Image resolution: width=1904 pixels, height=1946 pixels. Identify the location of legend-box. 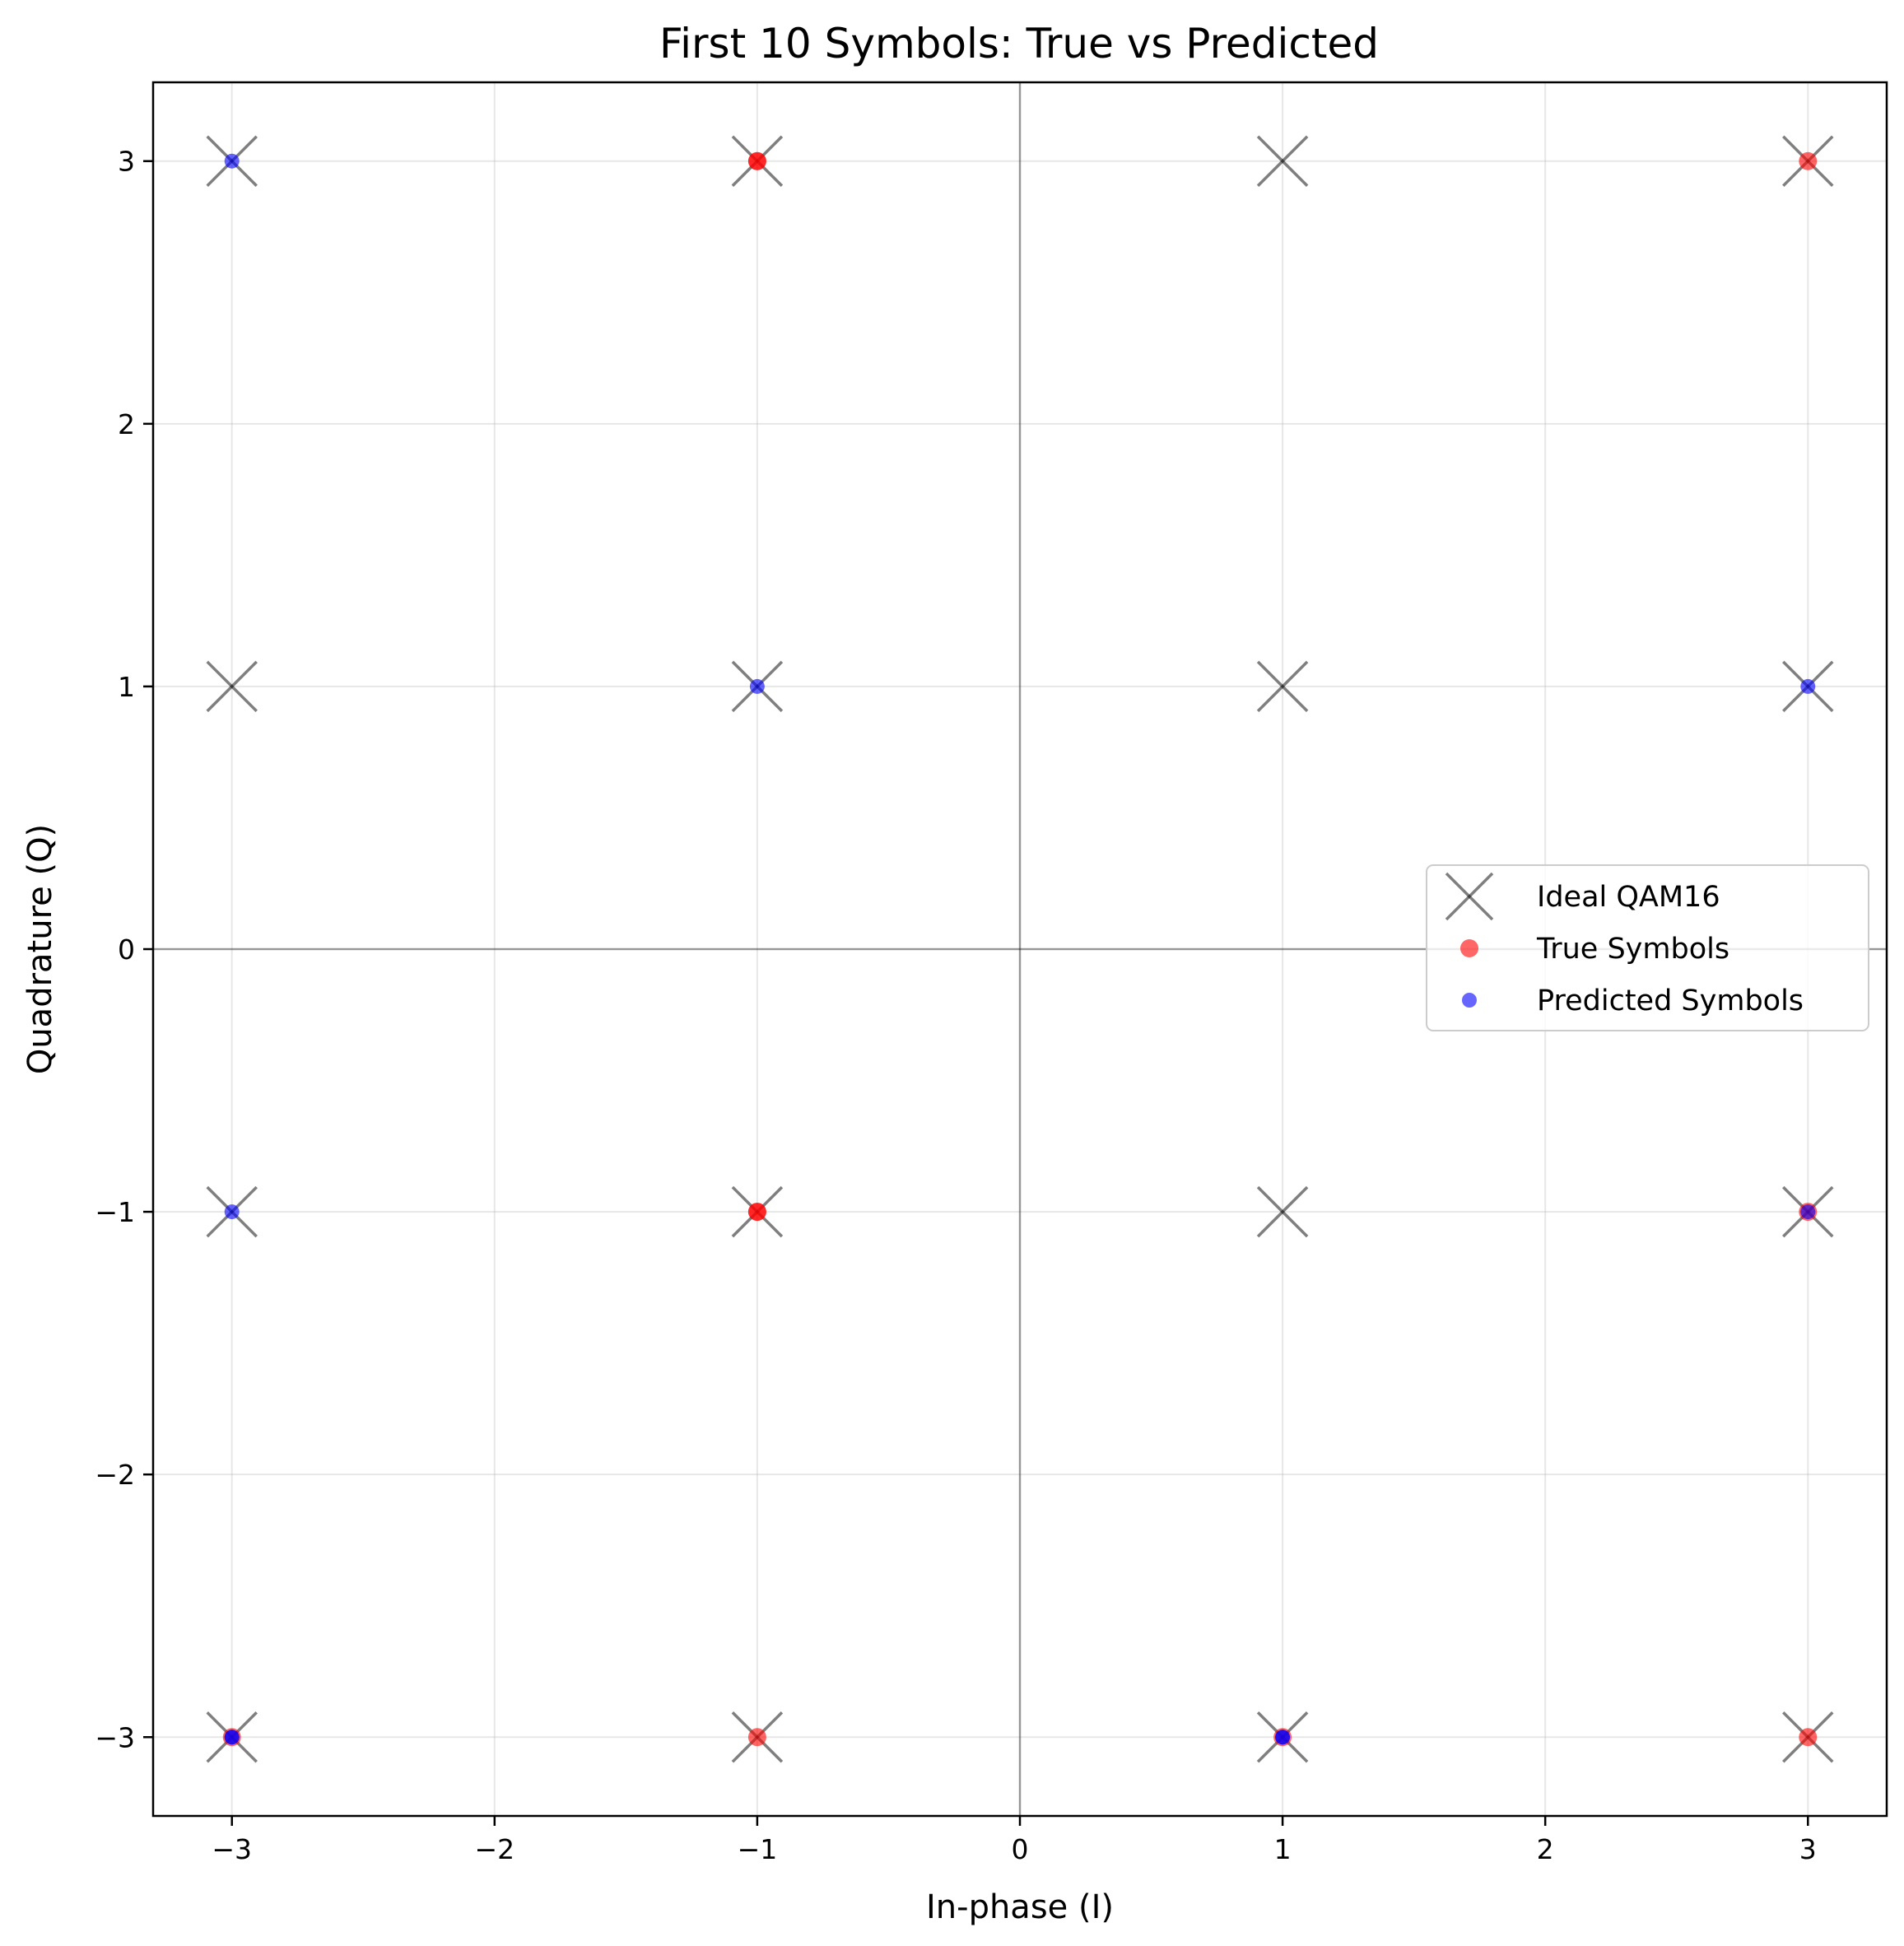
(1647, 947).